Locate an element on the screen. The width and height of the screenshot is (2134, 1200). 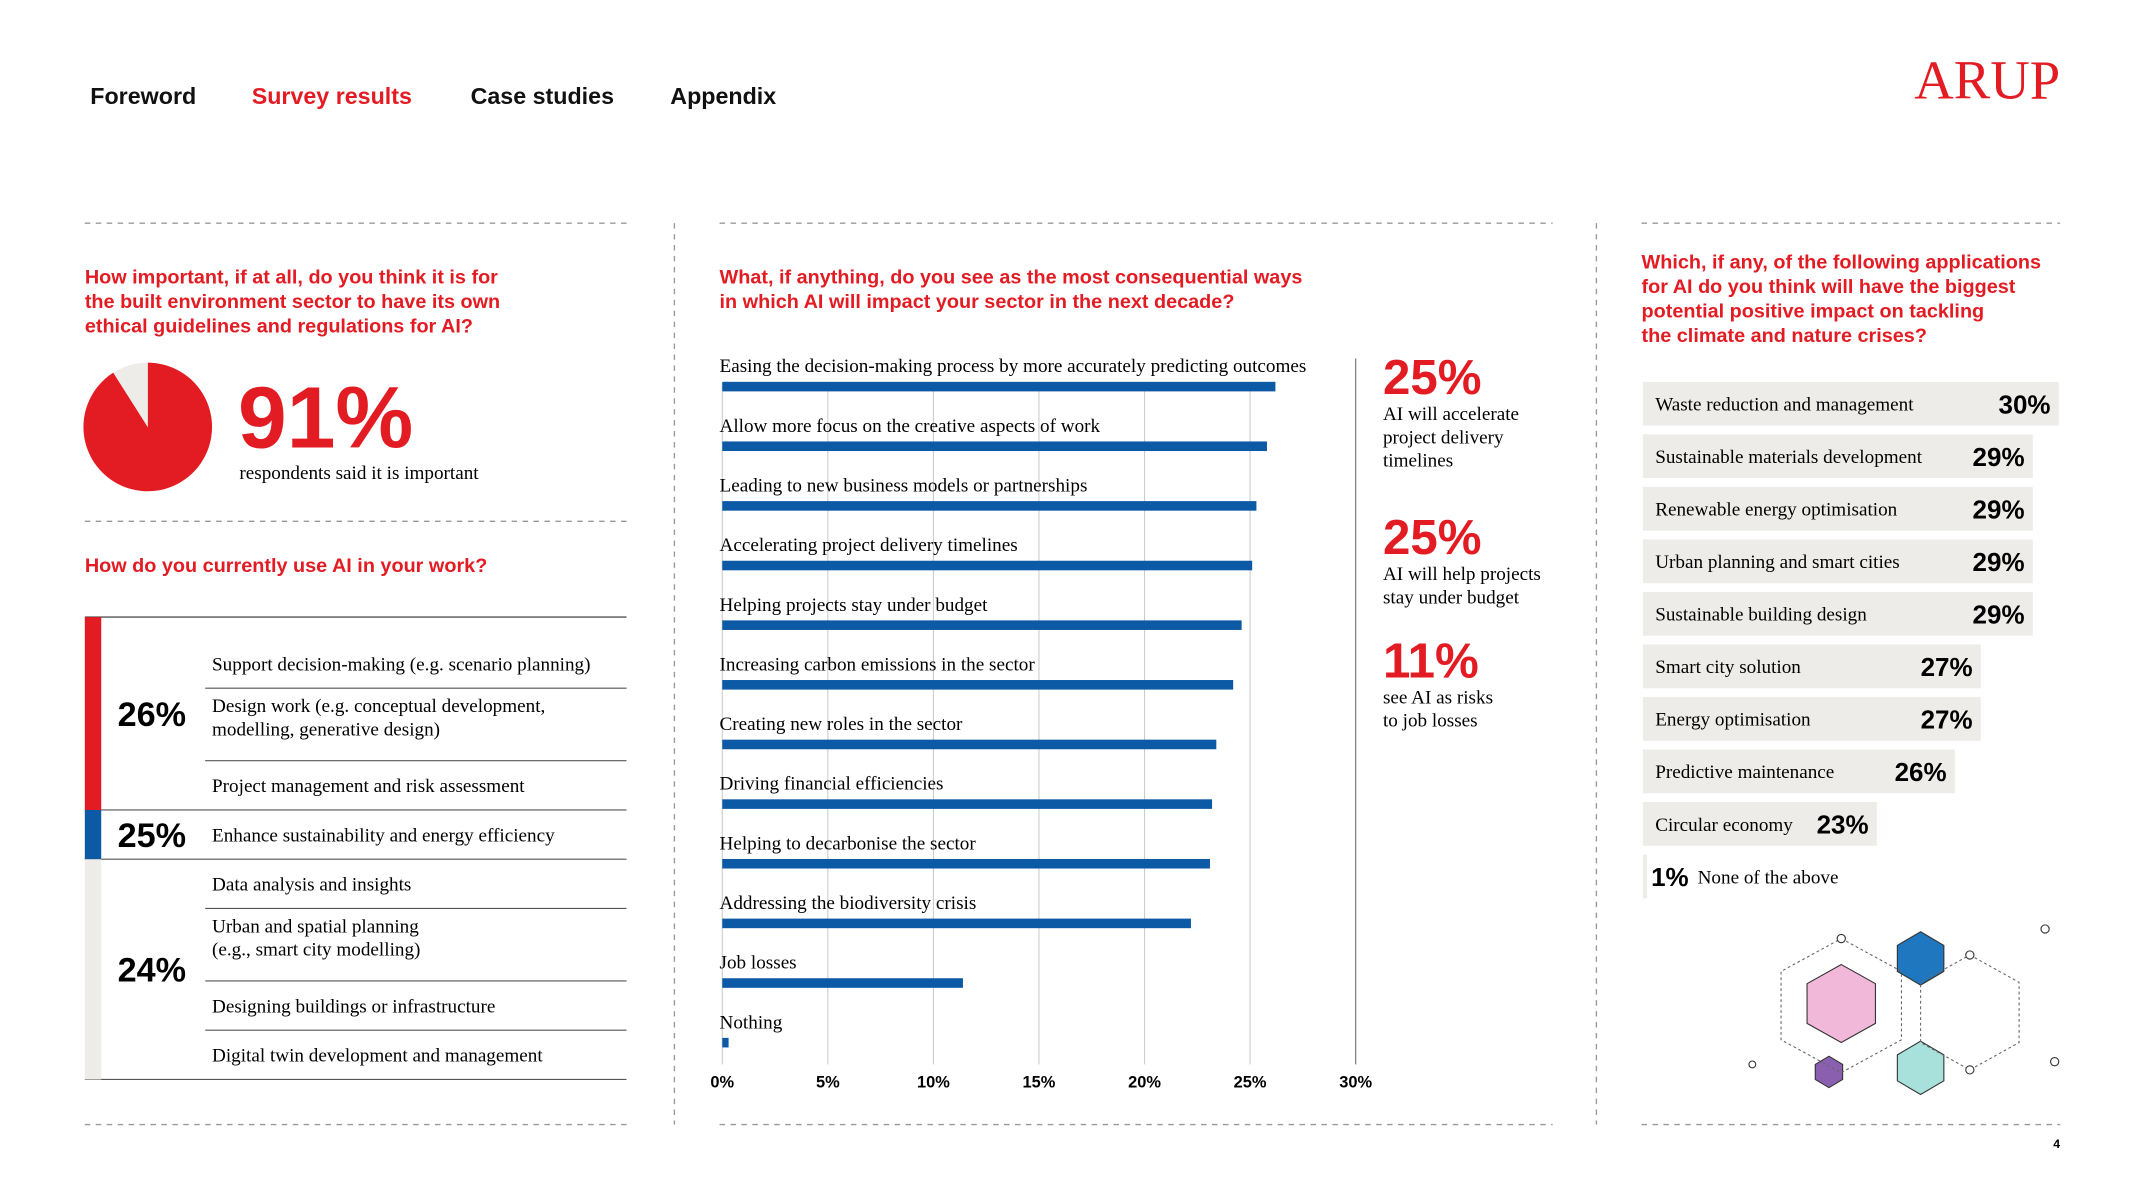
nav-link: Survey results is located at coordinates (332, 96).